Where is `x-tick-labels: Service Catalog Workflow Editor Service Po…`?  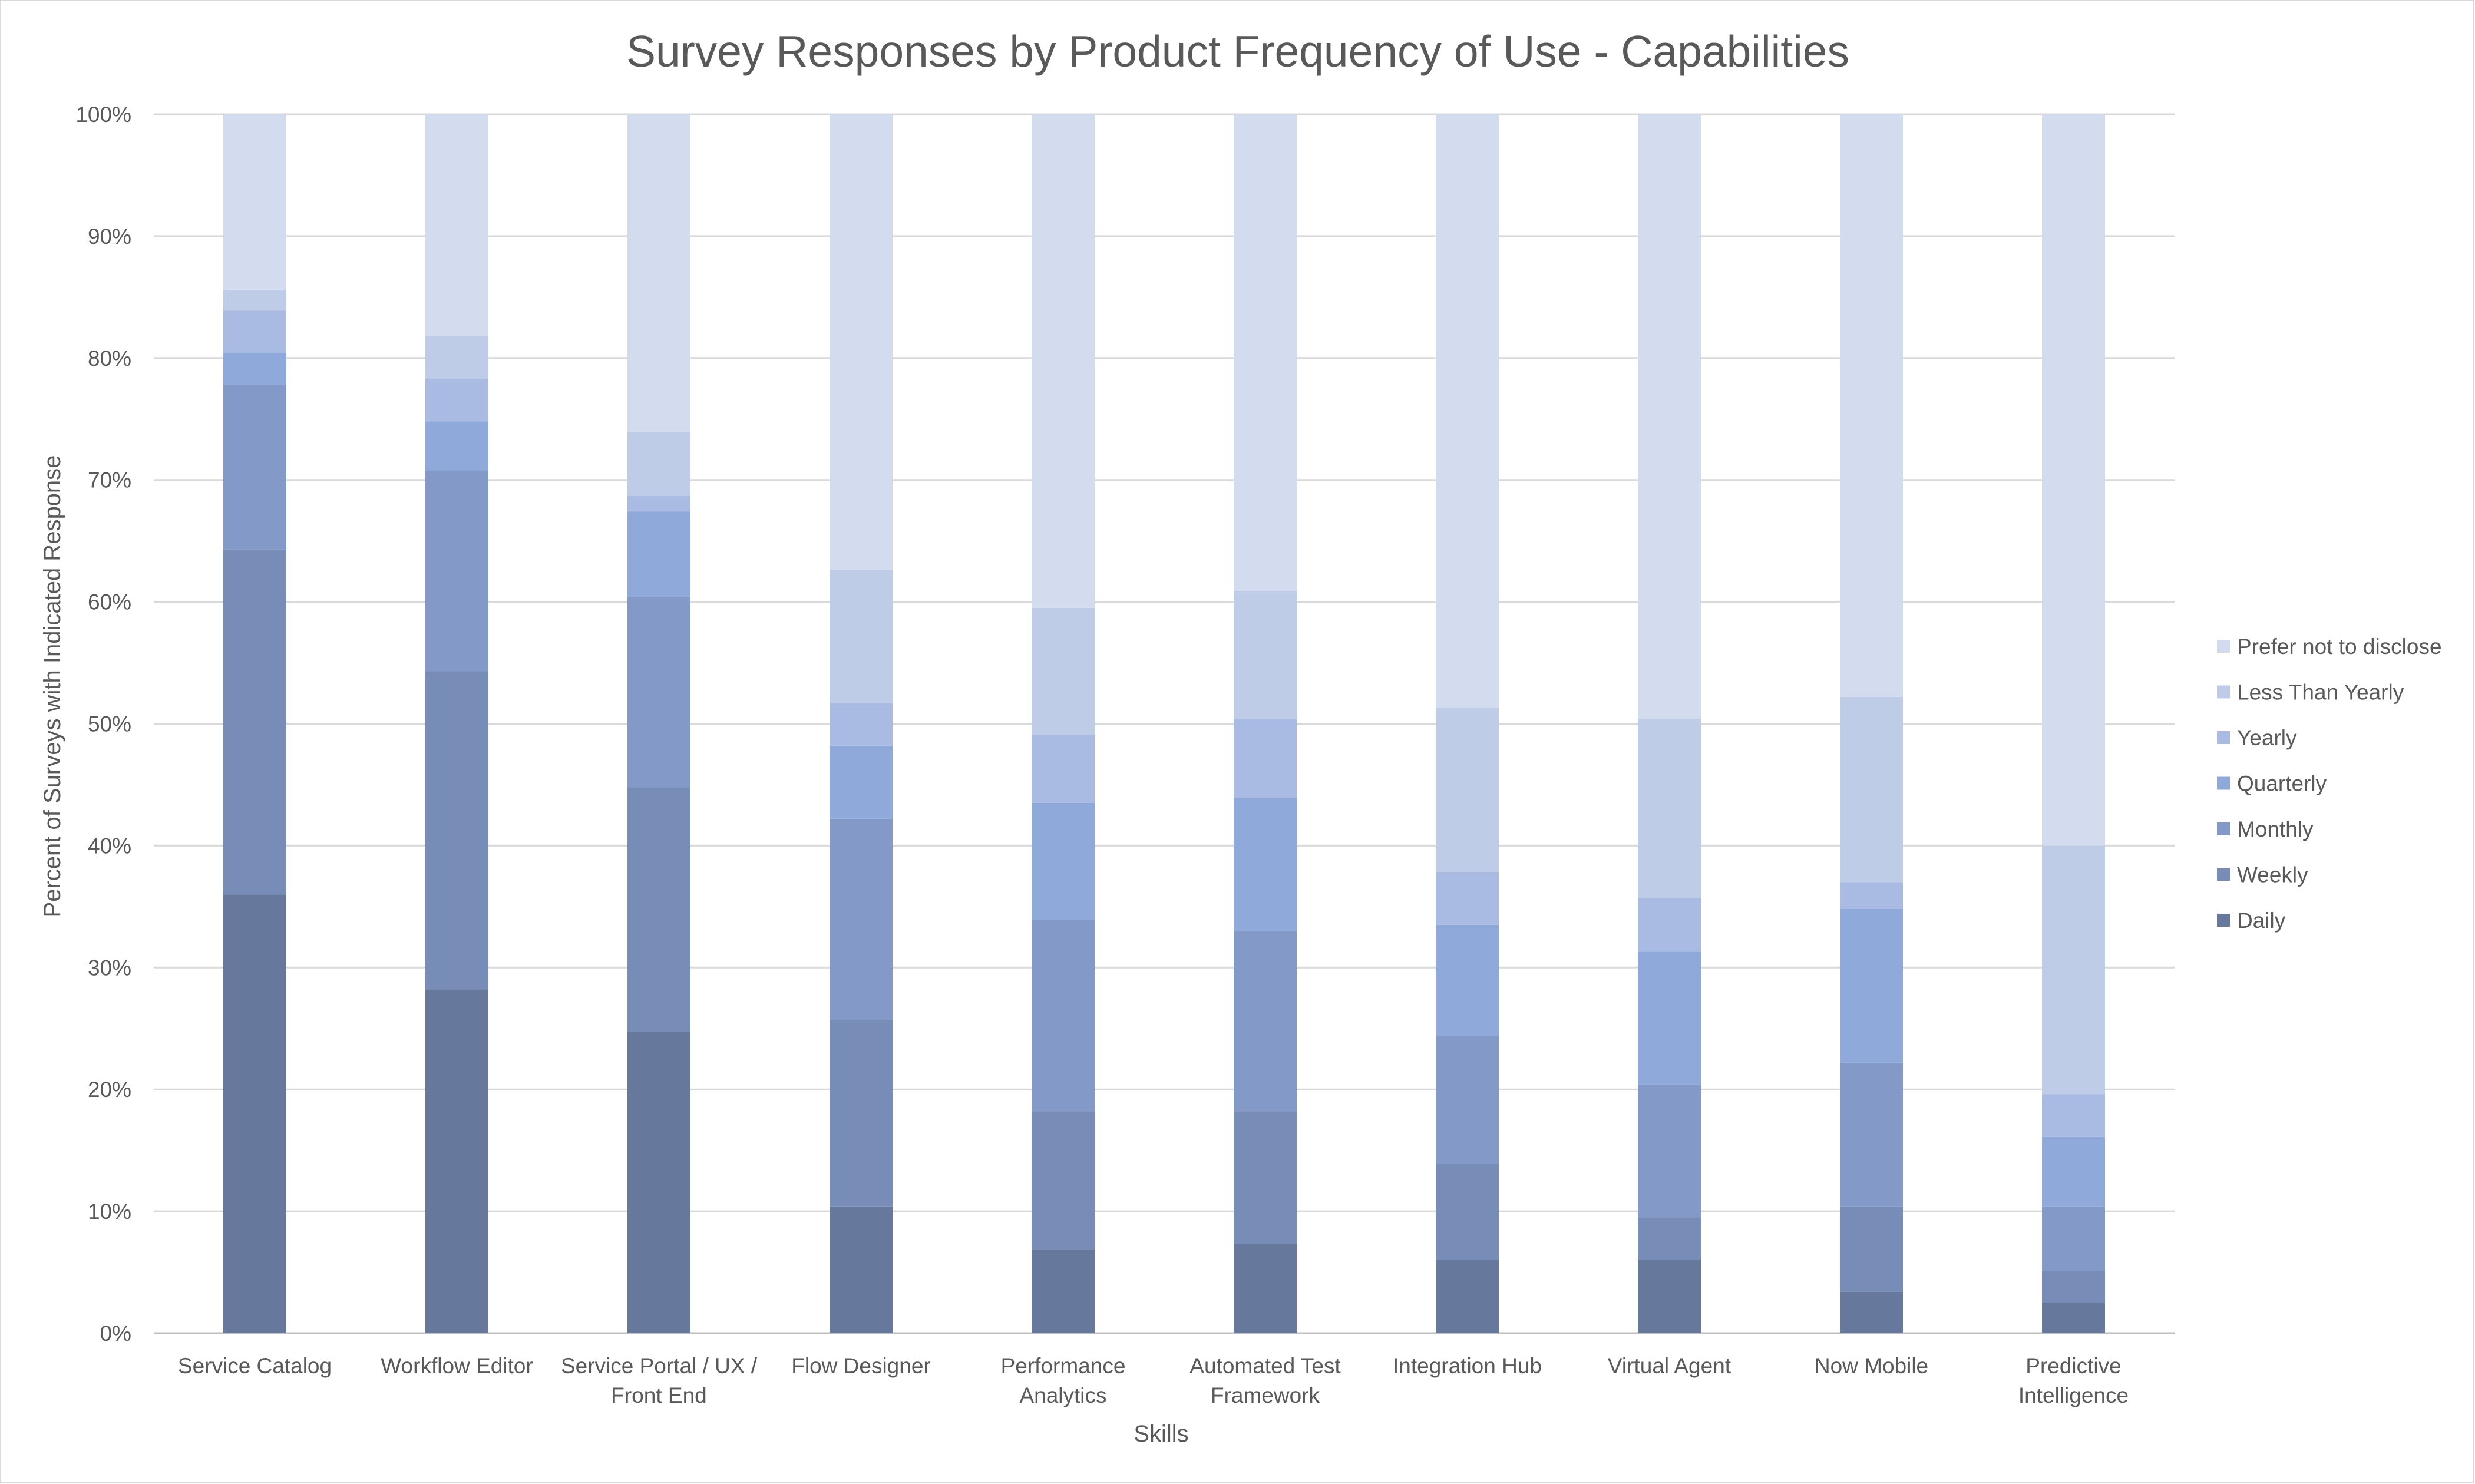
x-tick-labels: Service Catalog Workflow Editor Service Po… is located at coordinates (1153, 1380).